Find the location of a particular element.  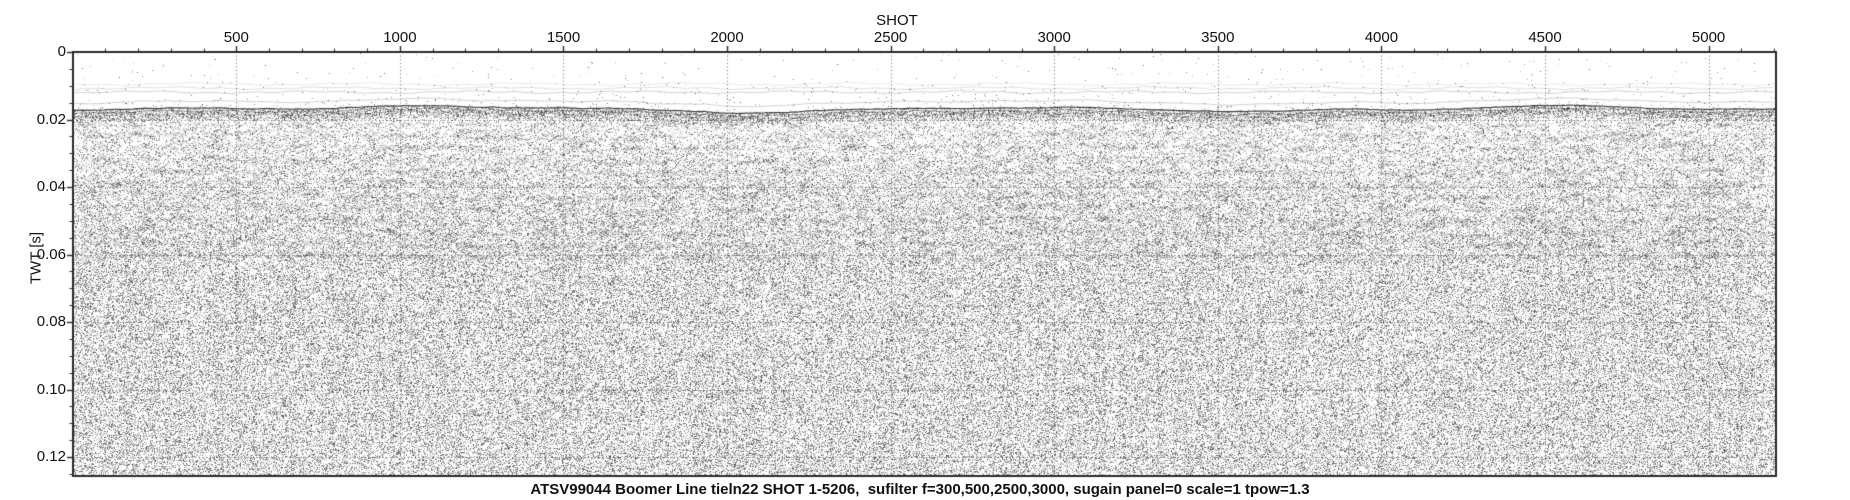

y-tick-label: 0.04 is located at coordinates (51, 186).